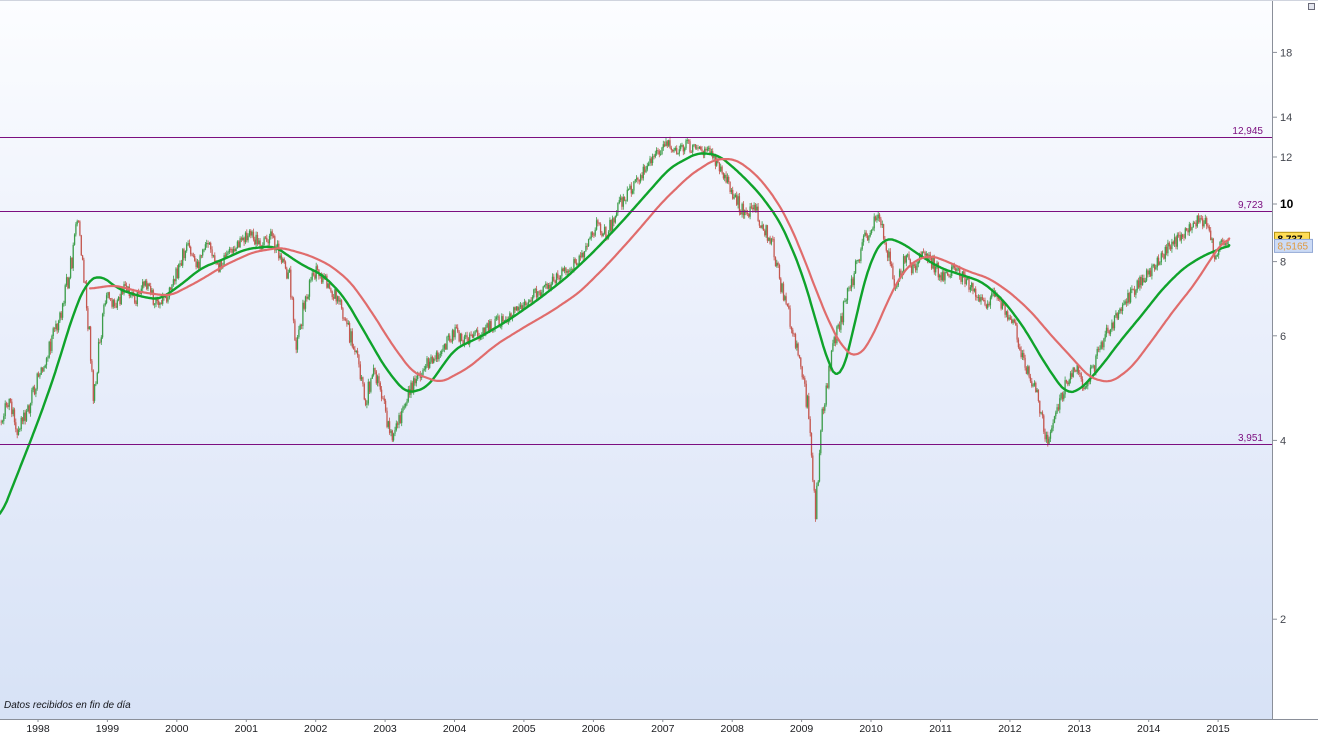 The image size is (1318, 735). I want to click on level-label: 12,945, so click(1247, 131).